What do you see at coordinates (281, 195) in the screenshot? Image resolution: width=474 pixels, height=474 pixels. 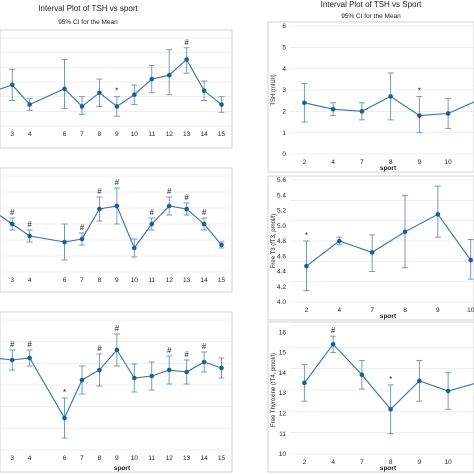 I see `right-mid-y-tick-label: 5.4` at bounding box center [281, 195].